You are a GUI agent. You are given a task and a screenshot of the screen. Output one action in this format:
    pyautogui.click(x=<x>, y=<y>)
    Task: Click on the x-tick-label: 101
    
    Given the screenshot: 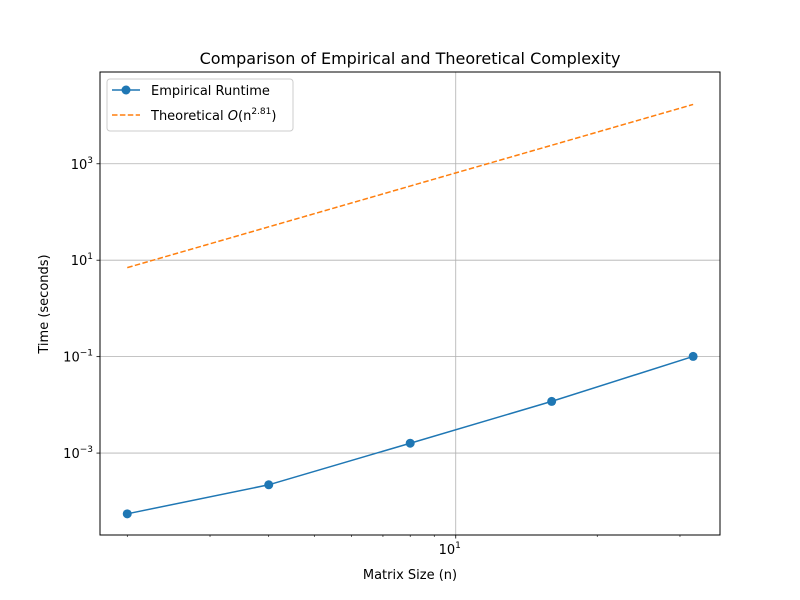 What is the action you would take?
    pyautogui.click(x=450, y=549)
    